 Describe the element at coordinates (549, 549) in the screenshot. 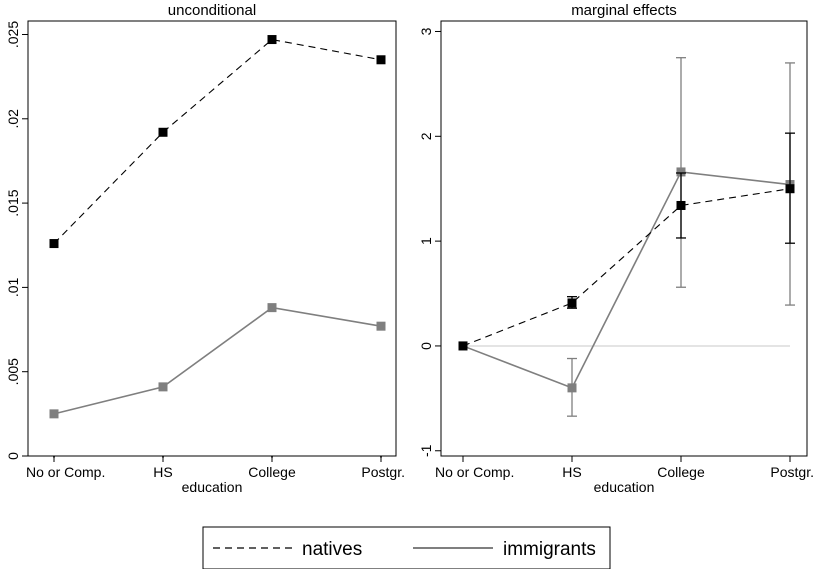

I see `legend-immigrants-label: immigrants` at that location.